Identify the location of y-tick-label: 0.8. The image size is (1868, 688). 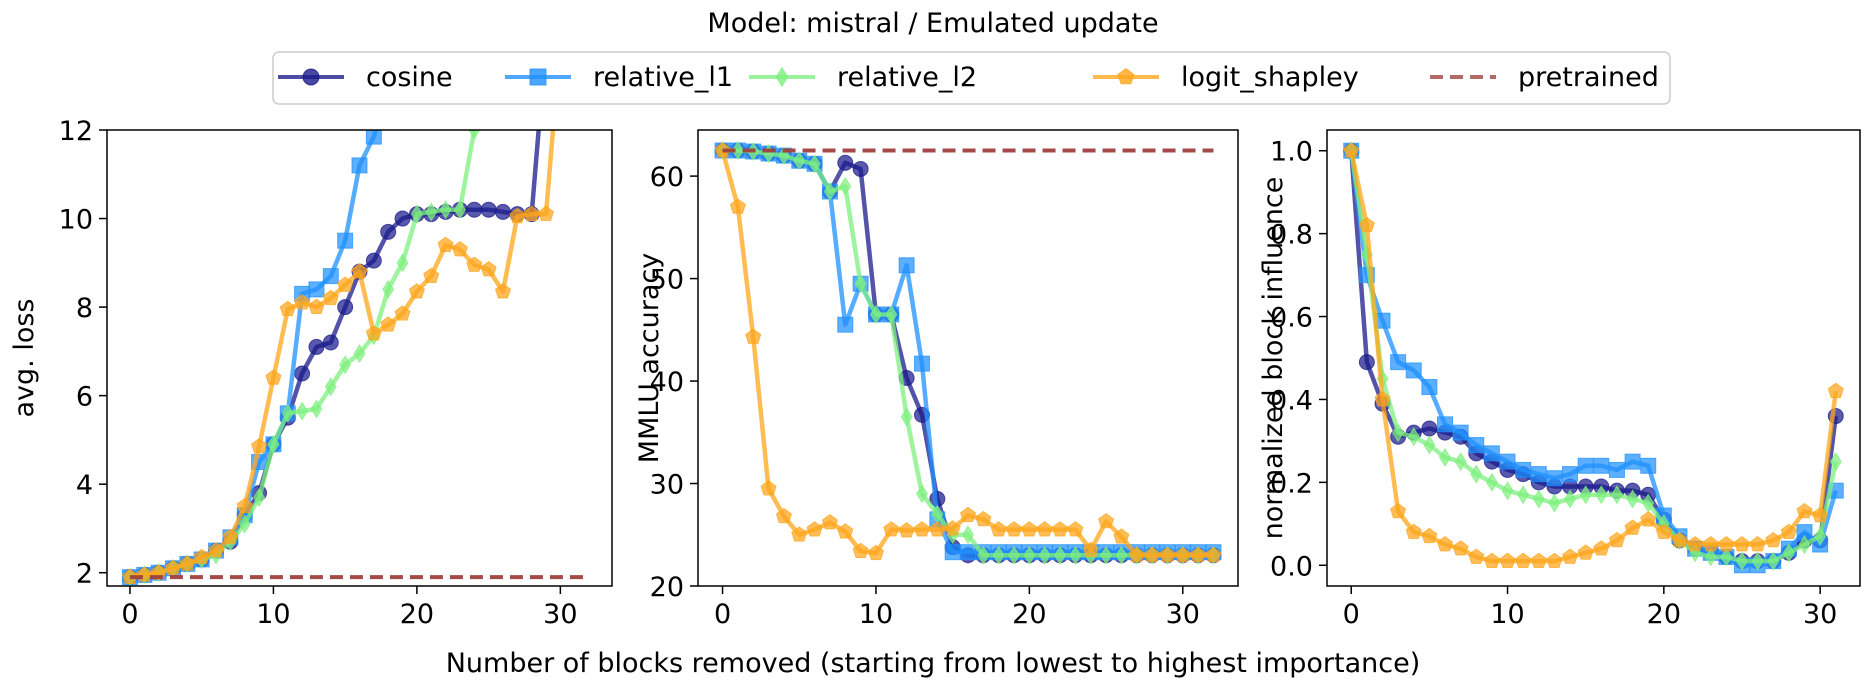
(1291, 235).